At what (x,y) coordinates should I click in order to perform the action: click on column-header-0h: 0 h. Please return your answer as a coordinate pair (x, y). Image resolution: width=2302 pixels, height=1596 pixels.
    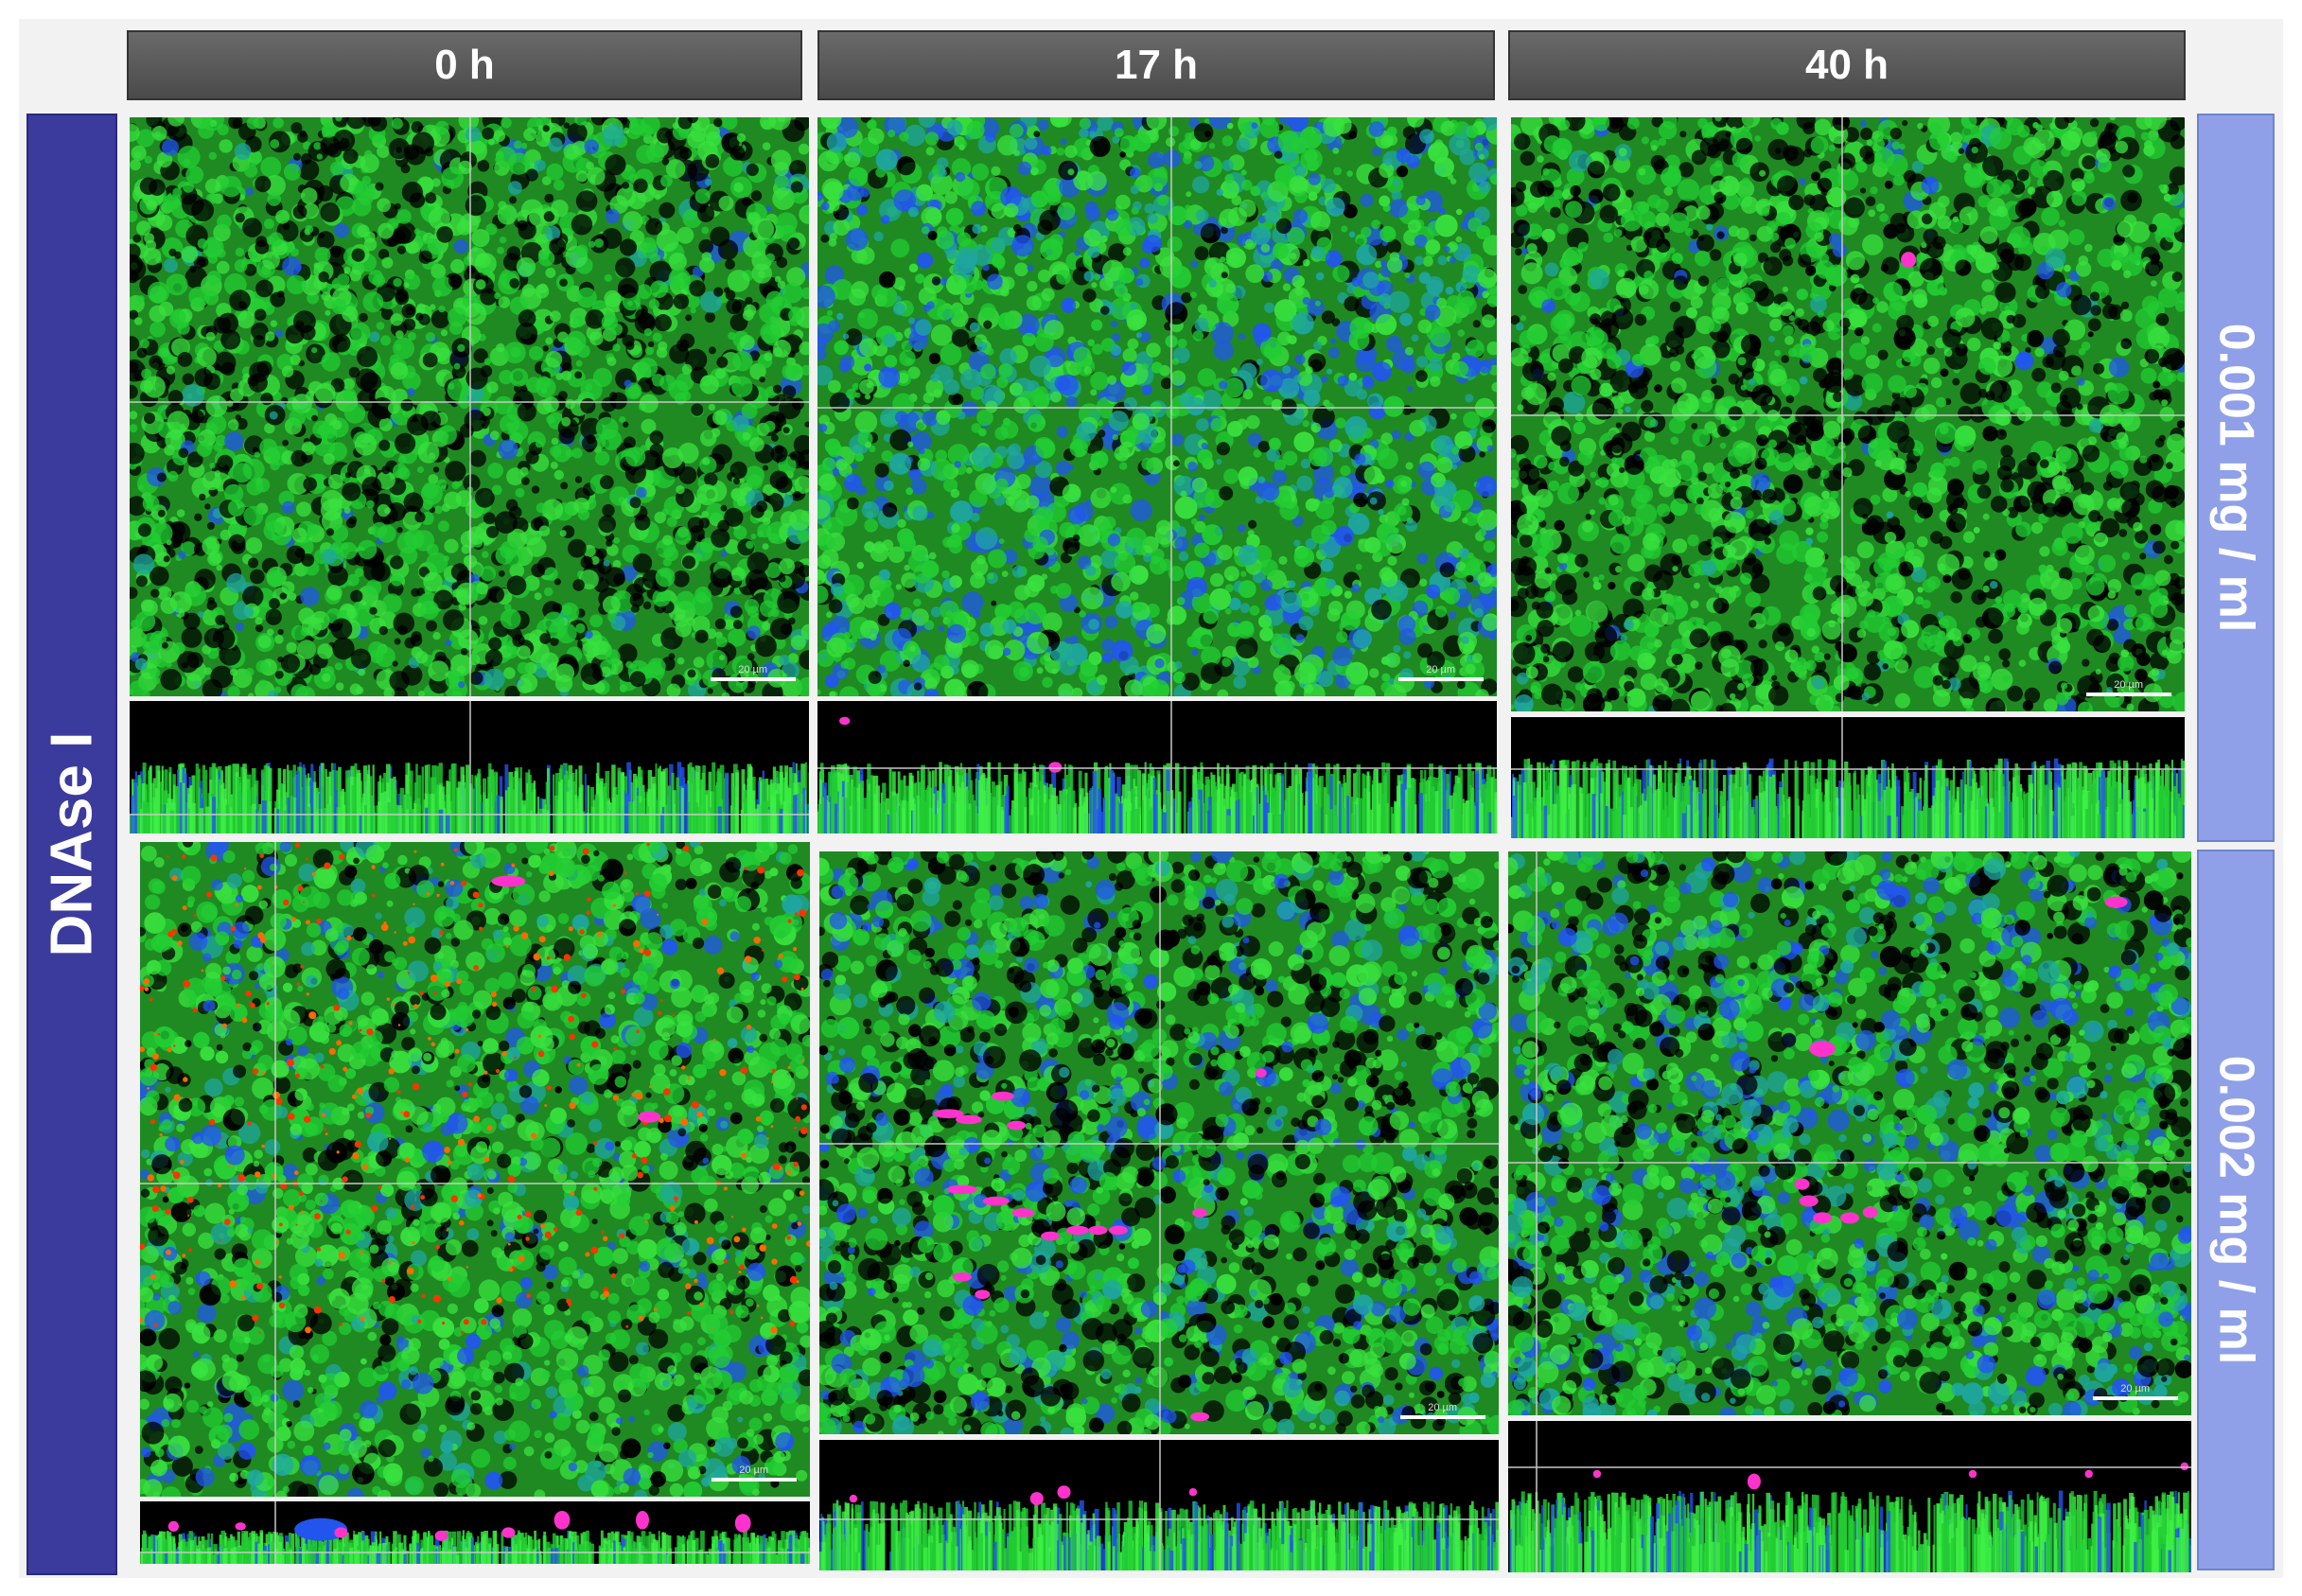
    Looking at the image, I should click on (465, 65).